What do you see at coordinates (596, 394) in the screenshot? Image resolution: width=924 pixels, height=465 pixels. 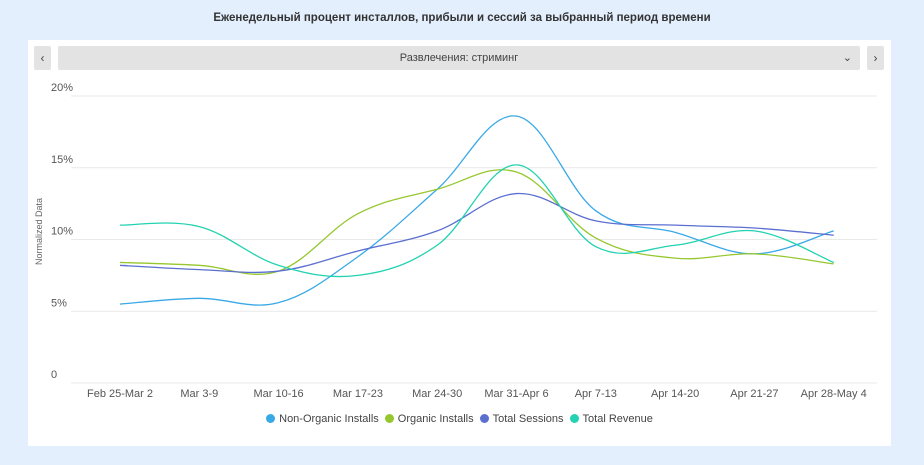 I see `x-tick-label: Apr 7-13` at bounding box center [596, 394].